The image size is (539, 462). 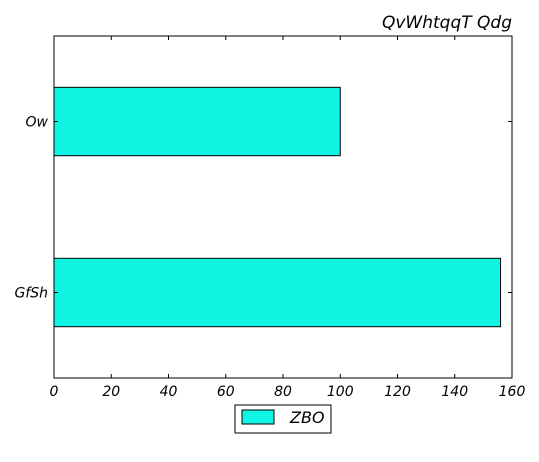 I want to click on legend-swatch, so click(x=258, y=417).